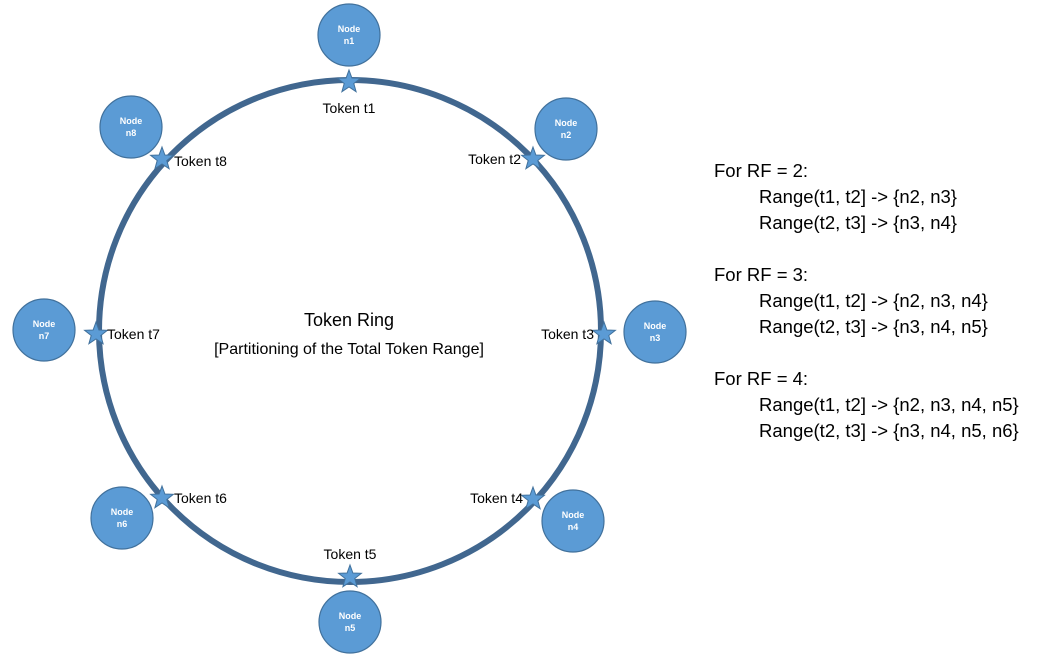  What do you see at coordinates (349, 108) in the screenshot?
I see `token-label: Token t1` at bounding box center [349, 108].